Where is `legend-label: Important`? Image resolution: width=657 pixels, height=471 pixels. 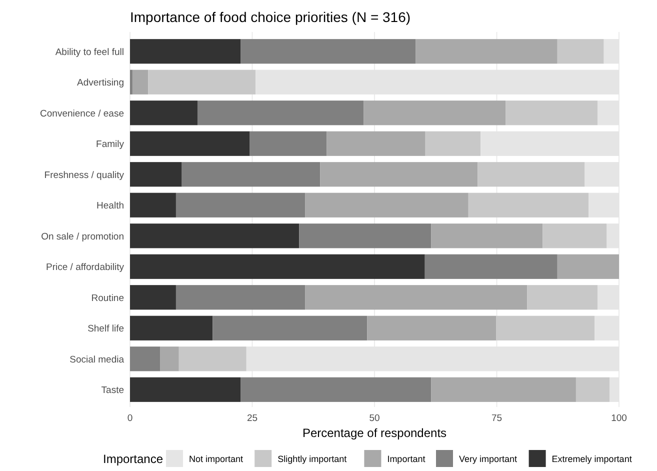 legend-label: Important is located at coordinates (406, 459).